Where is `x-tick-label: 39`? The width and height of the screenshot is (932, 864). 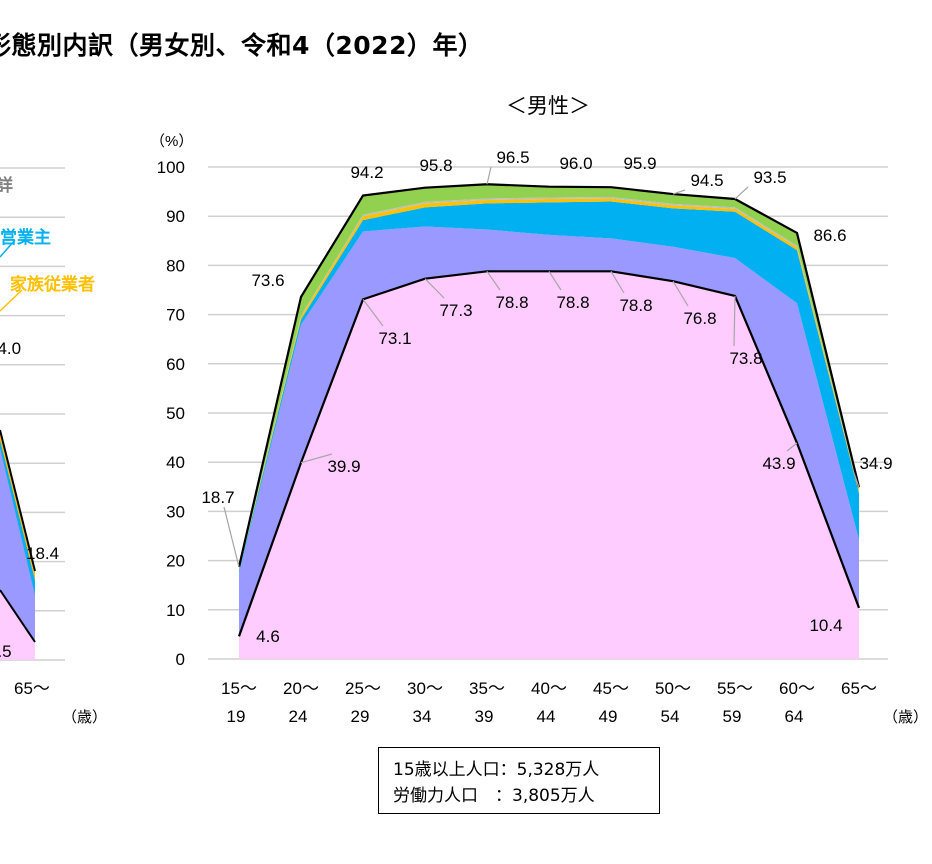
x-tick-label: 39 is located at coordinates (484, 716).